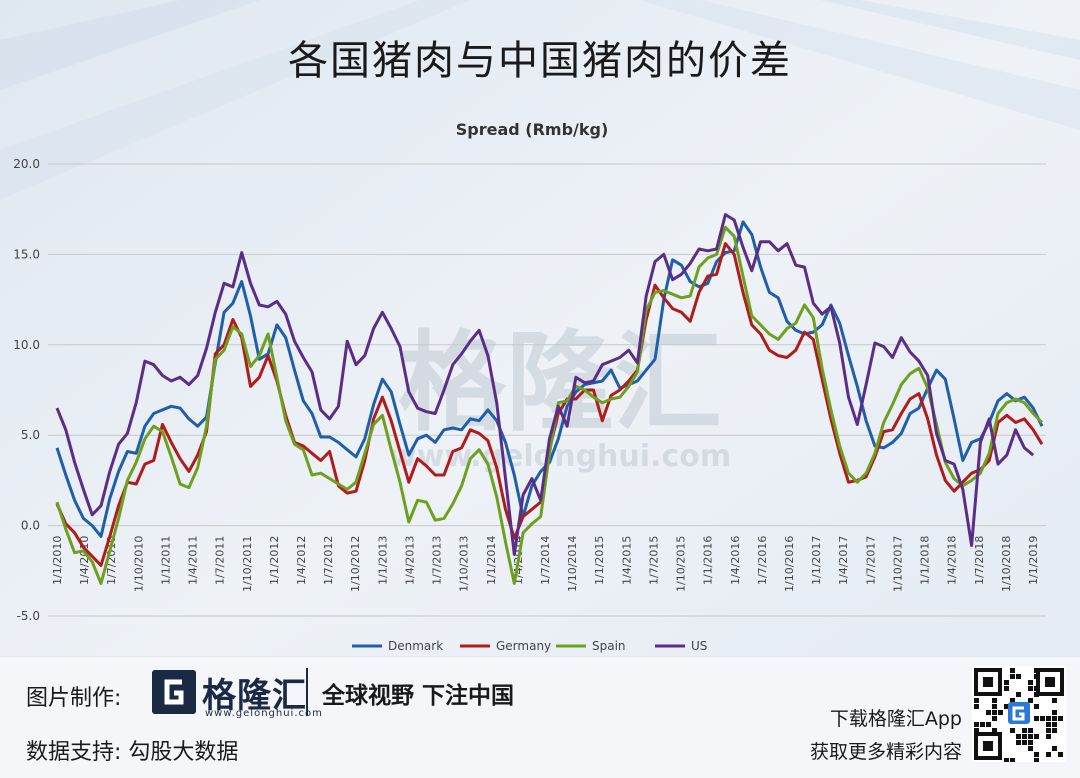 The width and height of the screenshot is (1080, 778). What do you see at coordinates (572, 564) in the screenshot?
I see `x-tick-label: 1/10/2014` at bounding box center [572, 564].